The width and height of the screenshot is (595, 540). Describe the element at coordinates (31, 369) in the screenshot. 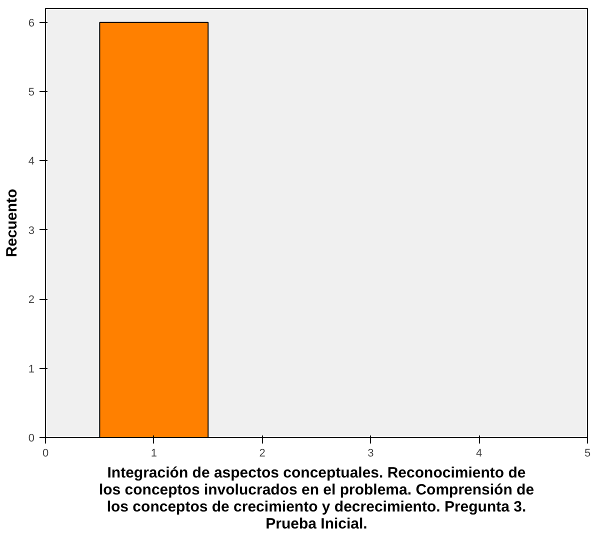

I see `y-tick-label: 1` at that location.